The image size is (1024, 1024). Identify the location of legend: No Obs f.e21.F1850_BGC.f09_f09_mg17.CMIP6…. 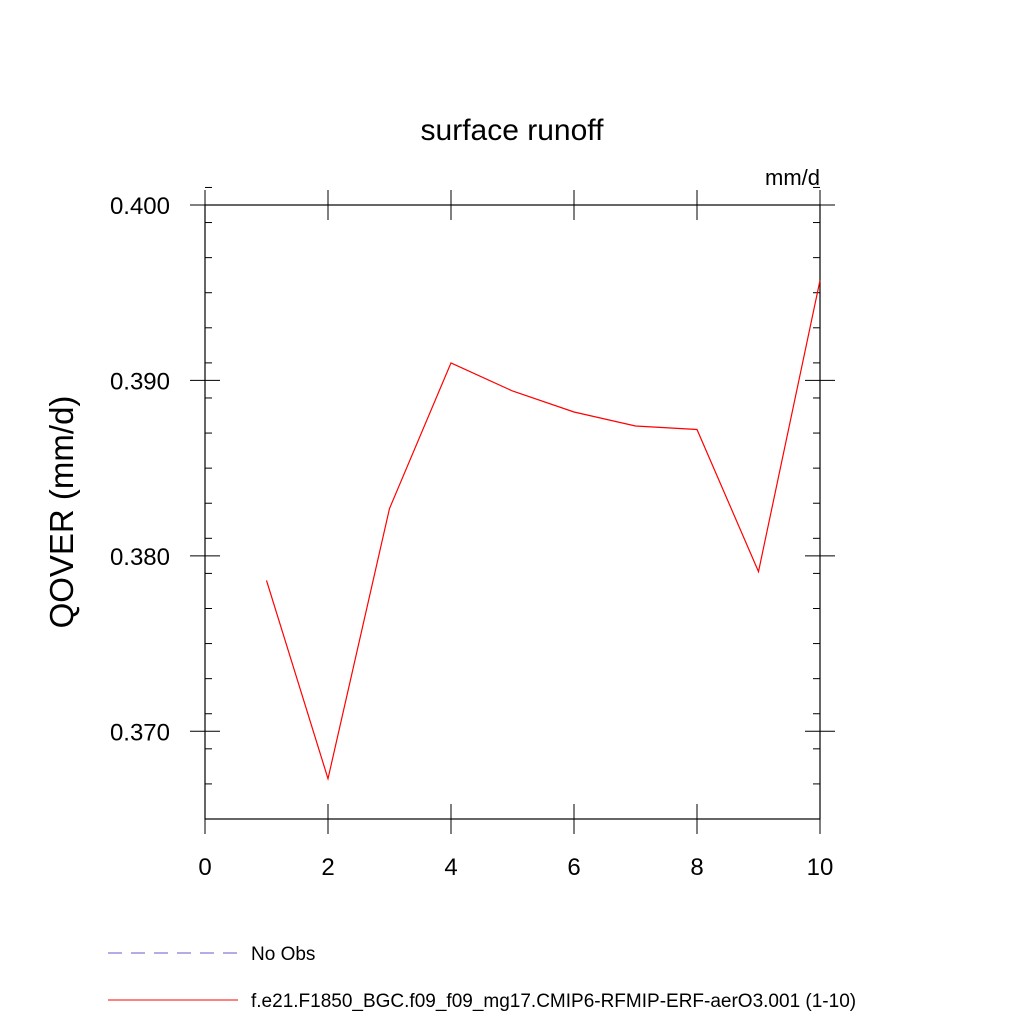
(482, 978).